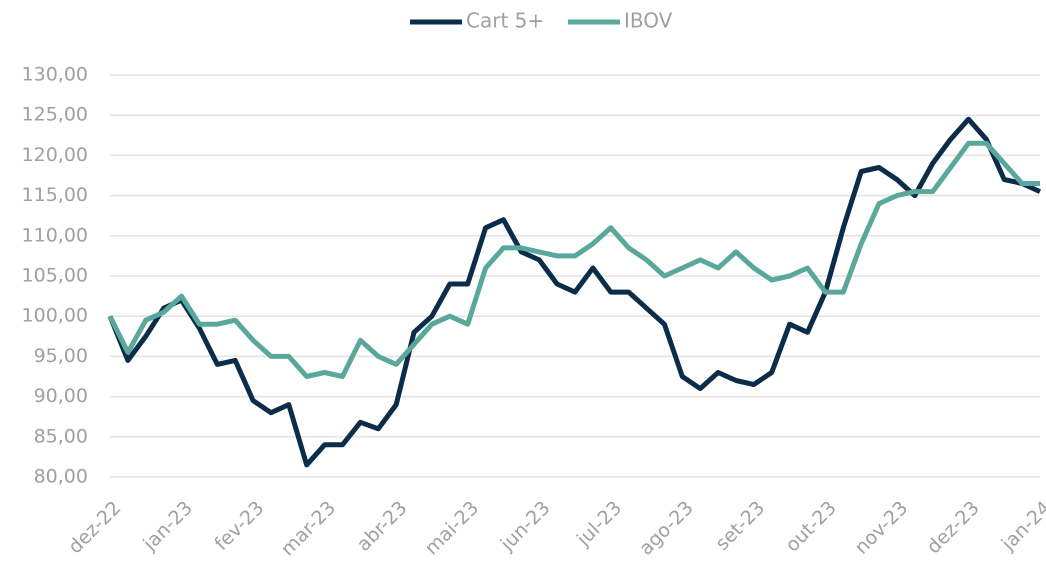 The width and height of the screenshot is (1046, 563). I want to click on y-tick-label: 120,00, so click(55, 155).